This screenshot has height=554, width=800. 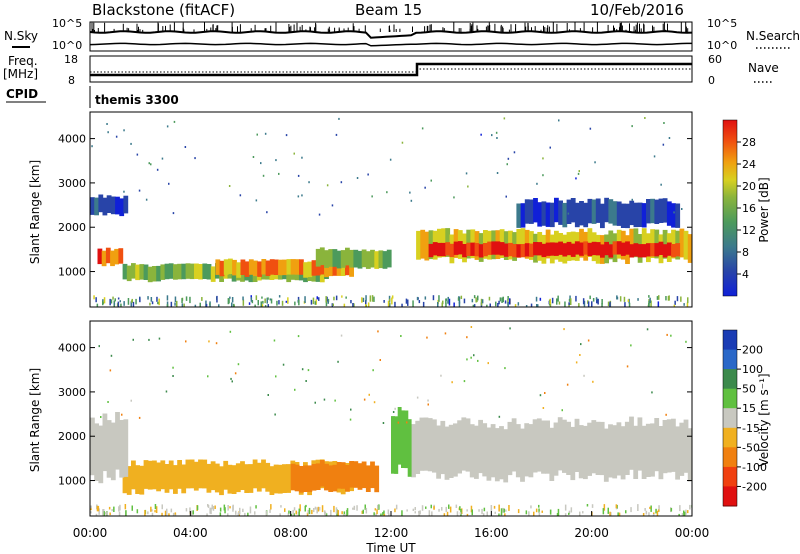 I want to click on colorbar-tick-label: 8, so click(x=745, y=252).